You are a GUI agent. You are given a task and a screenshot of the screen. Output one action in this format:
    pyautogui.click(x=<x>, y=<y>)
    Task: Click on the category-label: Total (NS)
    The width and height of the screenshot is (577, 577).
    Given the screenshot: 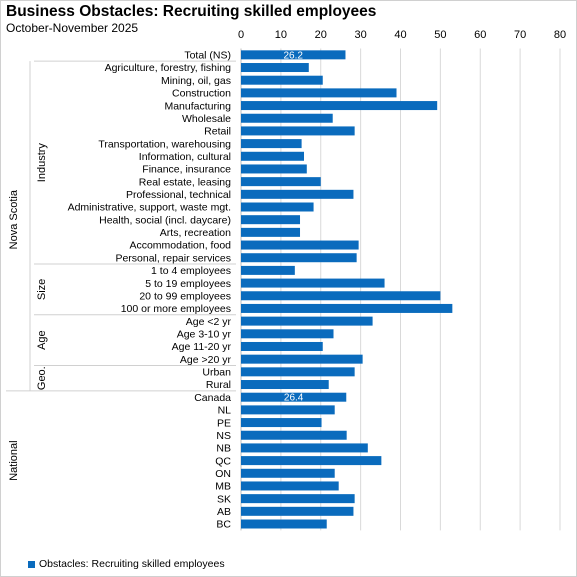 What is the action you would take?
    pyautogui.click(x=207, y=56)
    